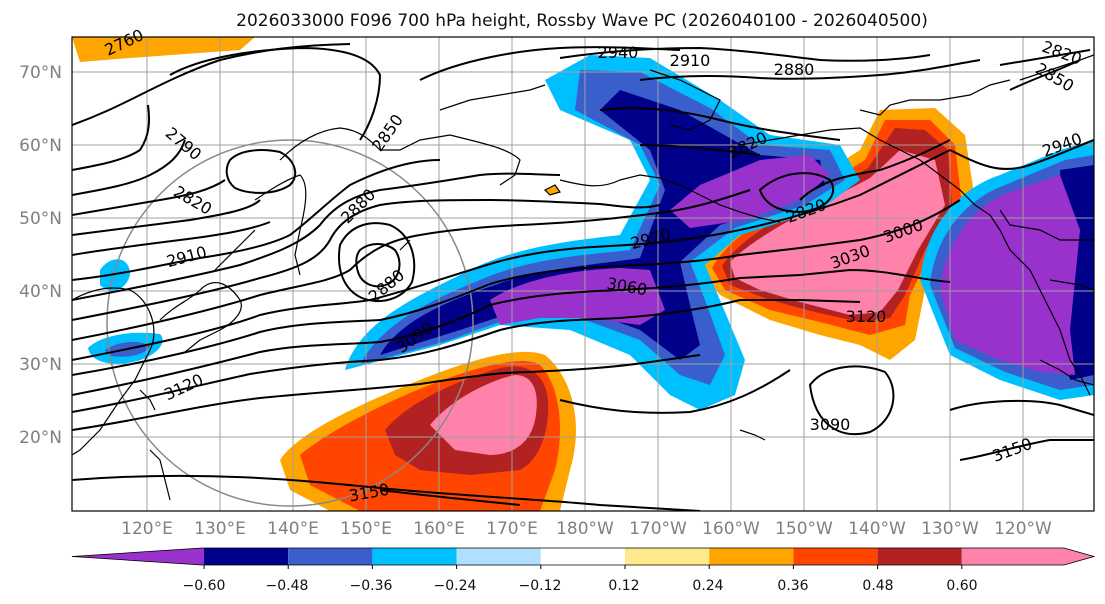  Describe the element at coordinates (731, 529) in the screenshot. I see `lon-label: 160°W` at that location.